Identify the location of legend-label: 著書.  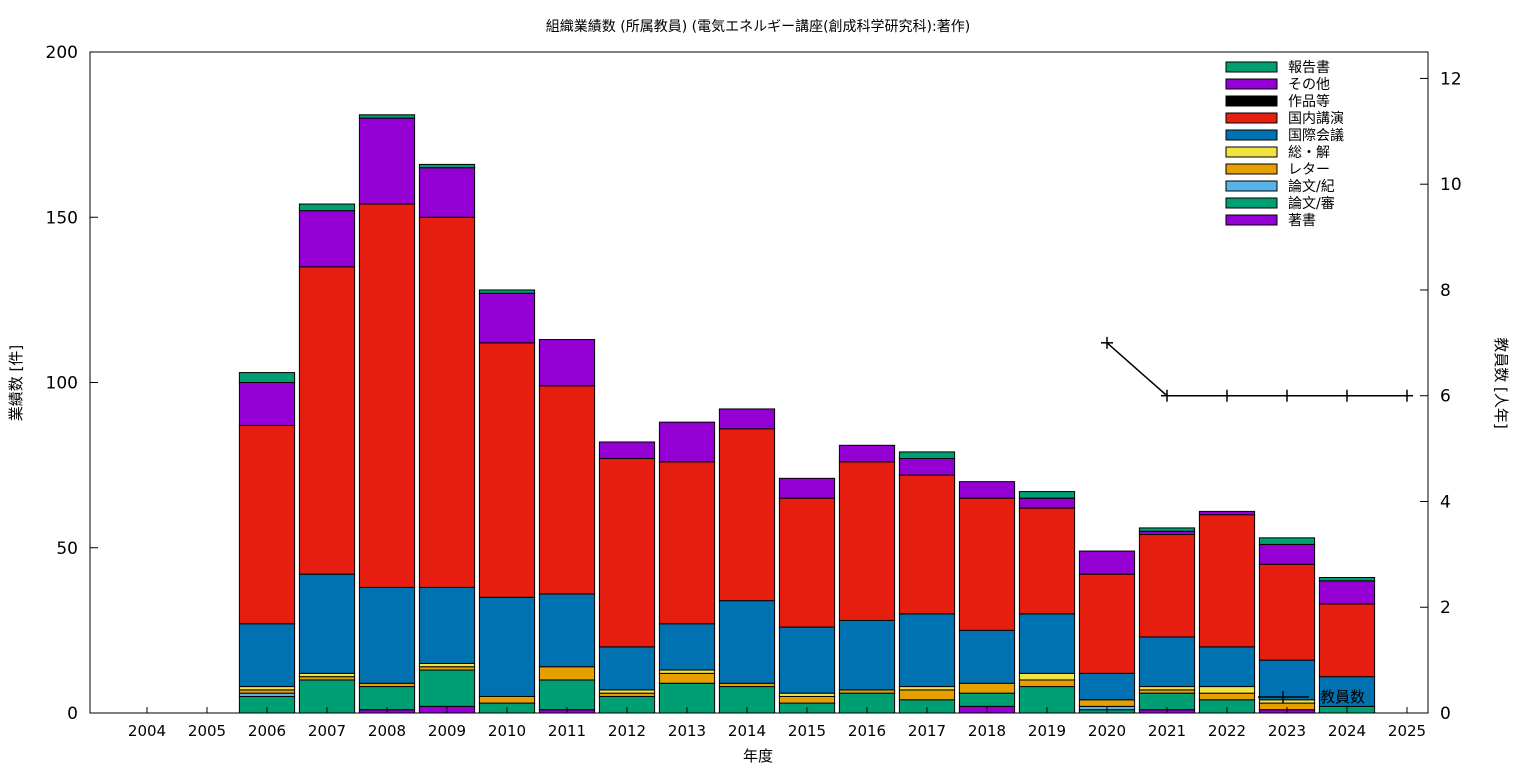
(1302, 221).